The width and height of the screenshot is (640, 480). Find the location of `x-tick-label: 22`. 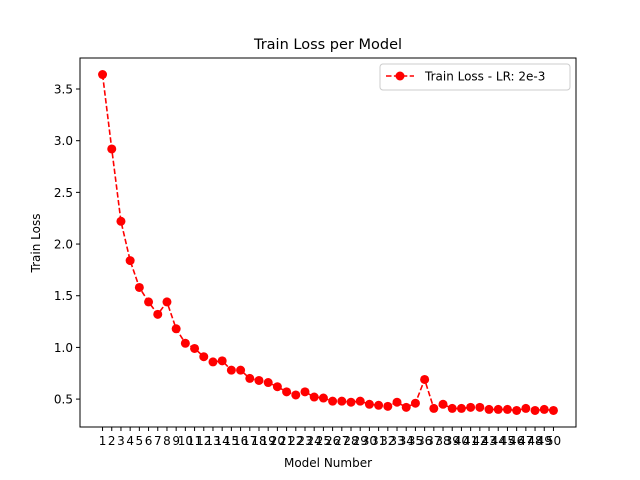

x-tick-label: 22 is located at coordinates (295, 441).